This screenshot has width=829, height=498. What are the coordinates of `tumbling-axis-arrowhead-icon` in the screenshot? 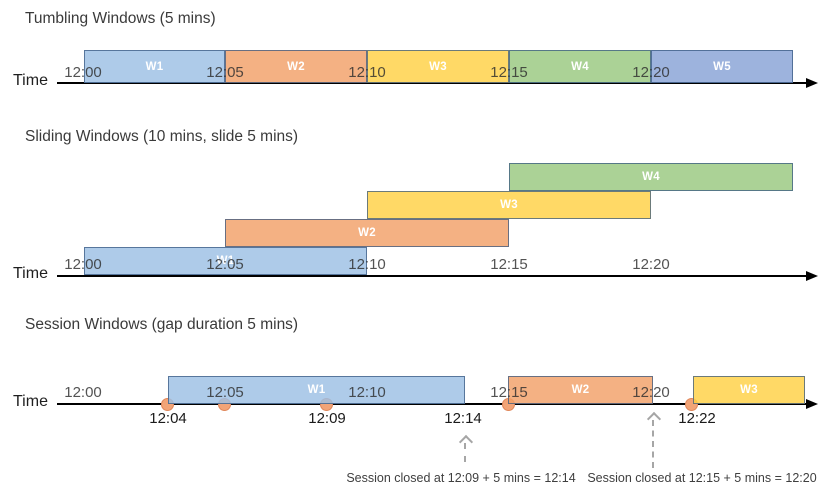 It's located at (812, 83).